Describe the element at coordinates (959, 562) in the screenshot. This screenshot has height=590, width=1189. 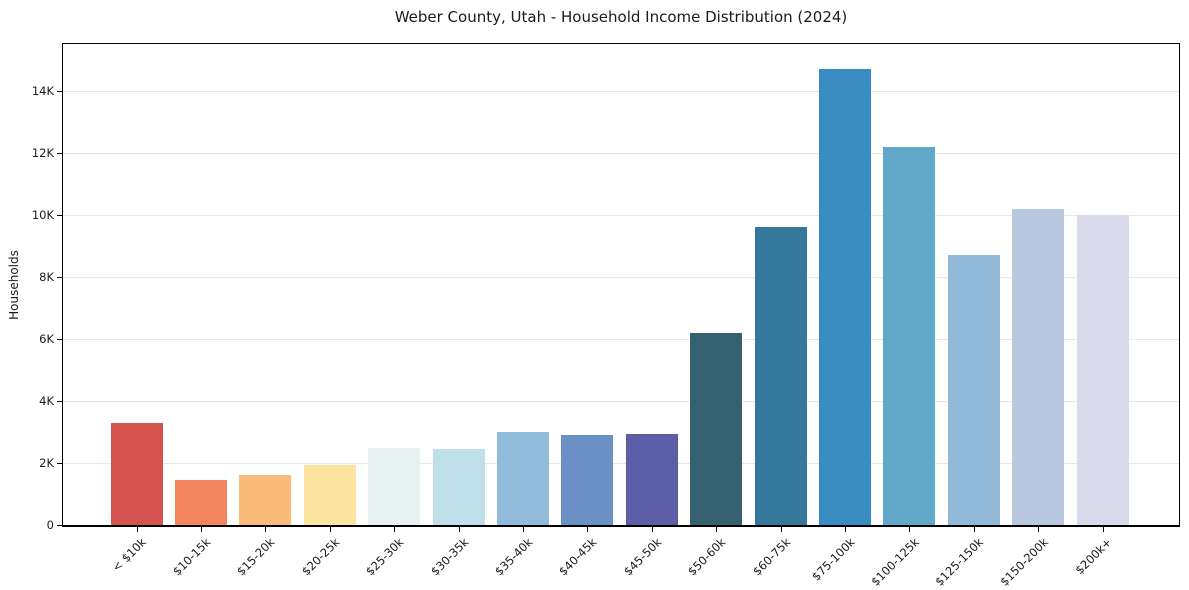
I see `x-tick-label-text: $125-150k` at that location.